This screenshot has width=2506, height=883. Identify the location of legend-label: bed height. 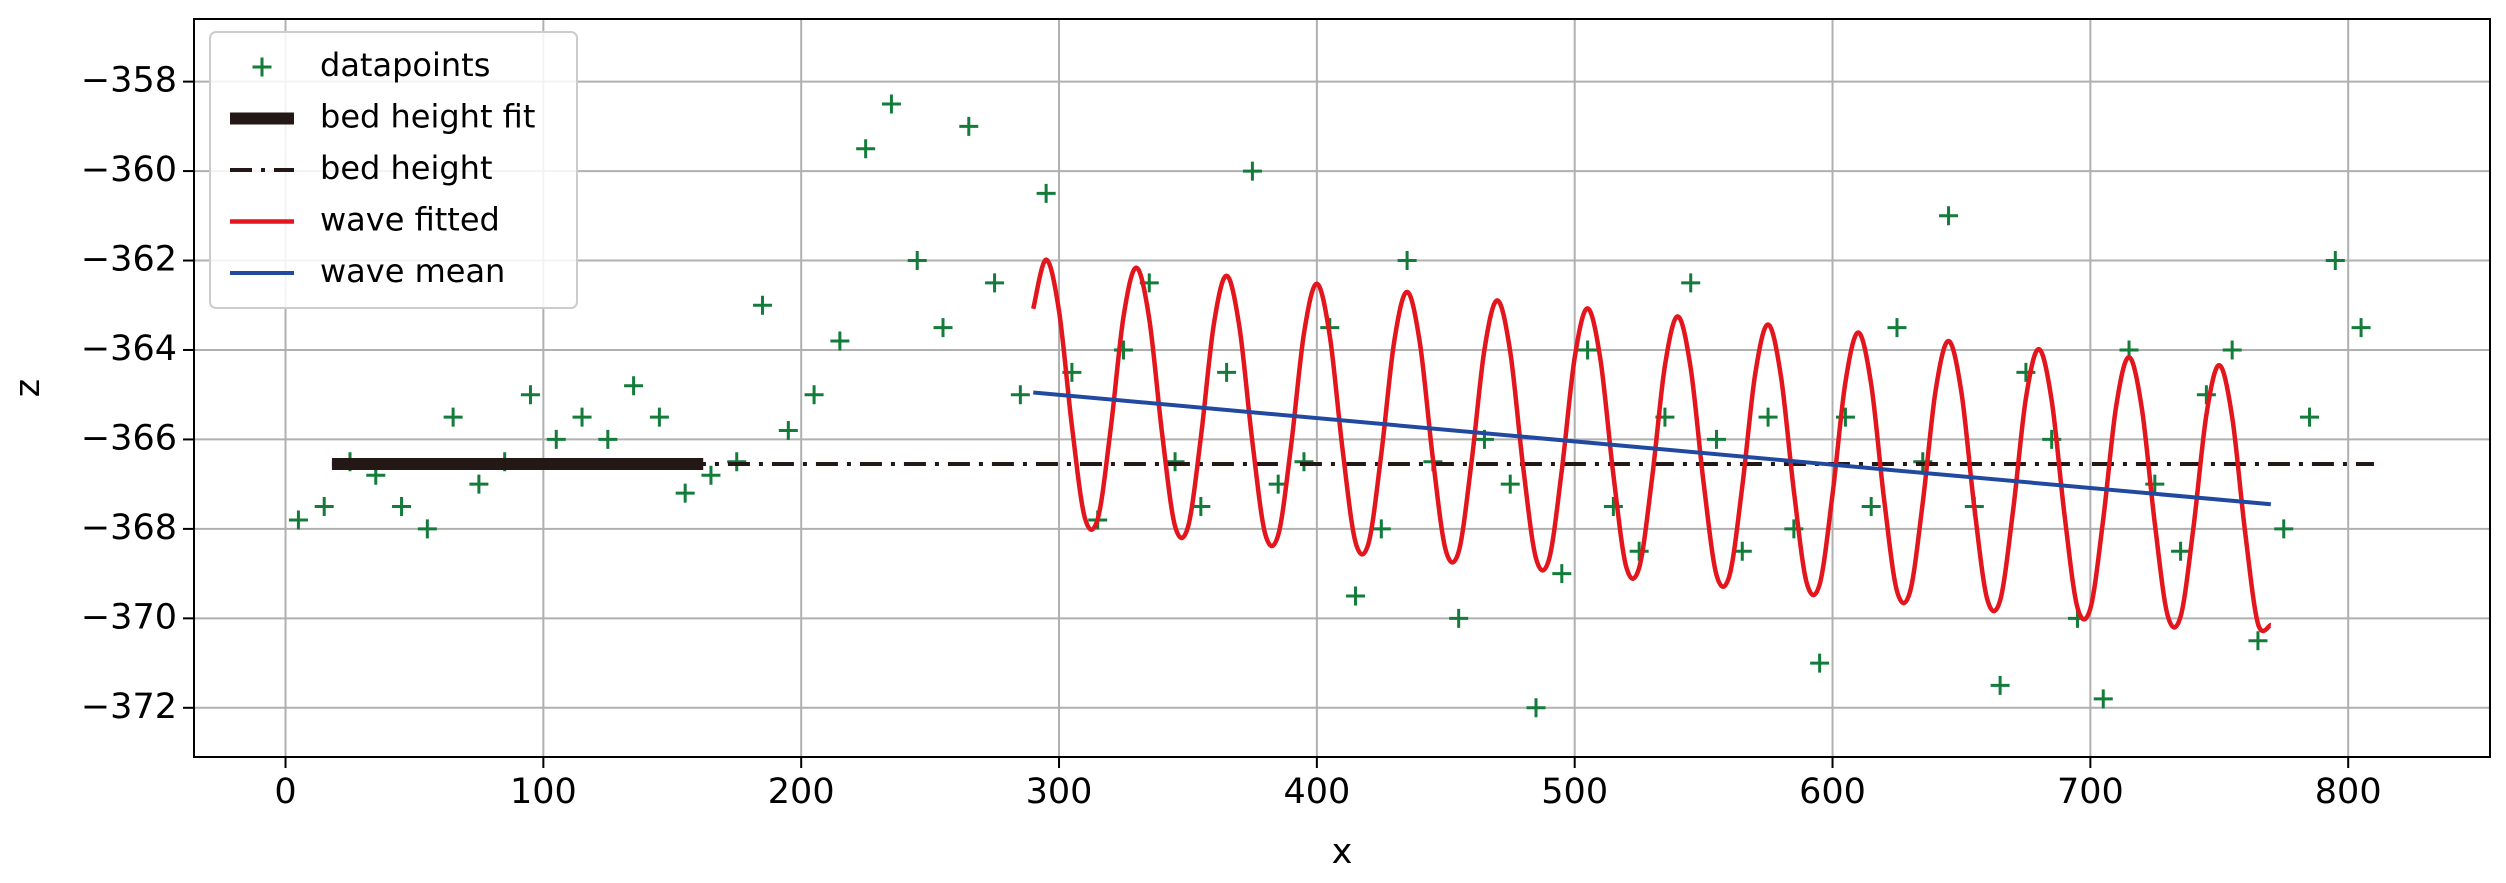
(406, 168).